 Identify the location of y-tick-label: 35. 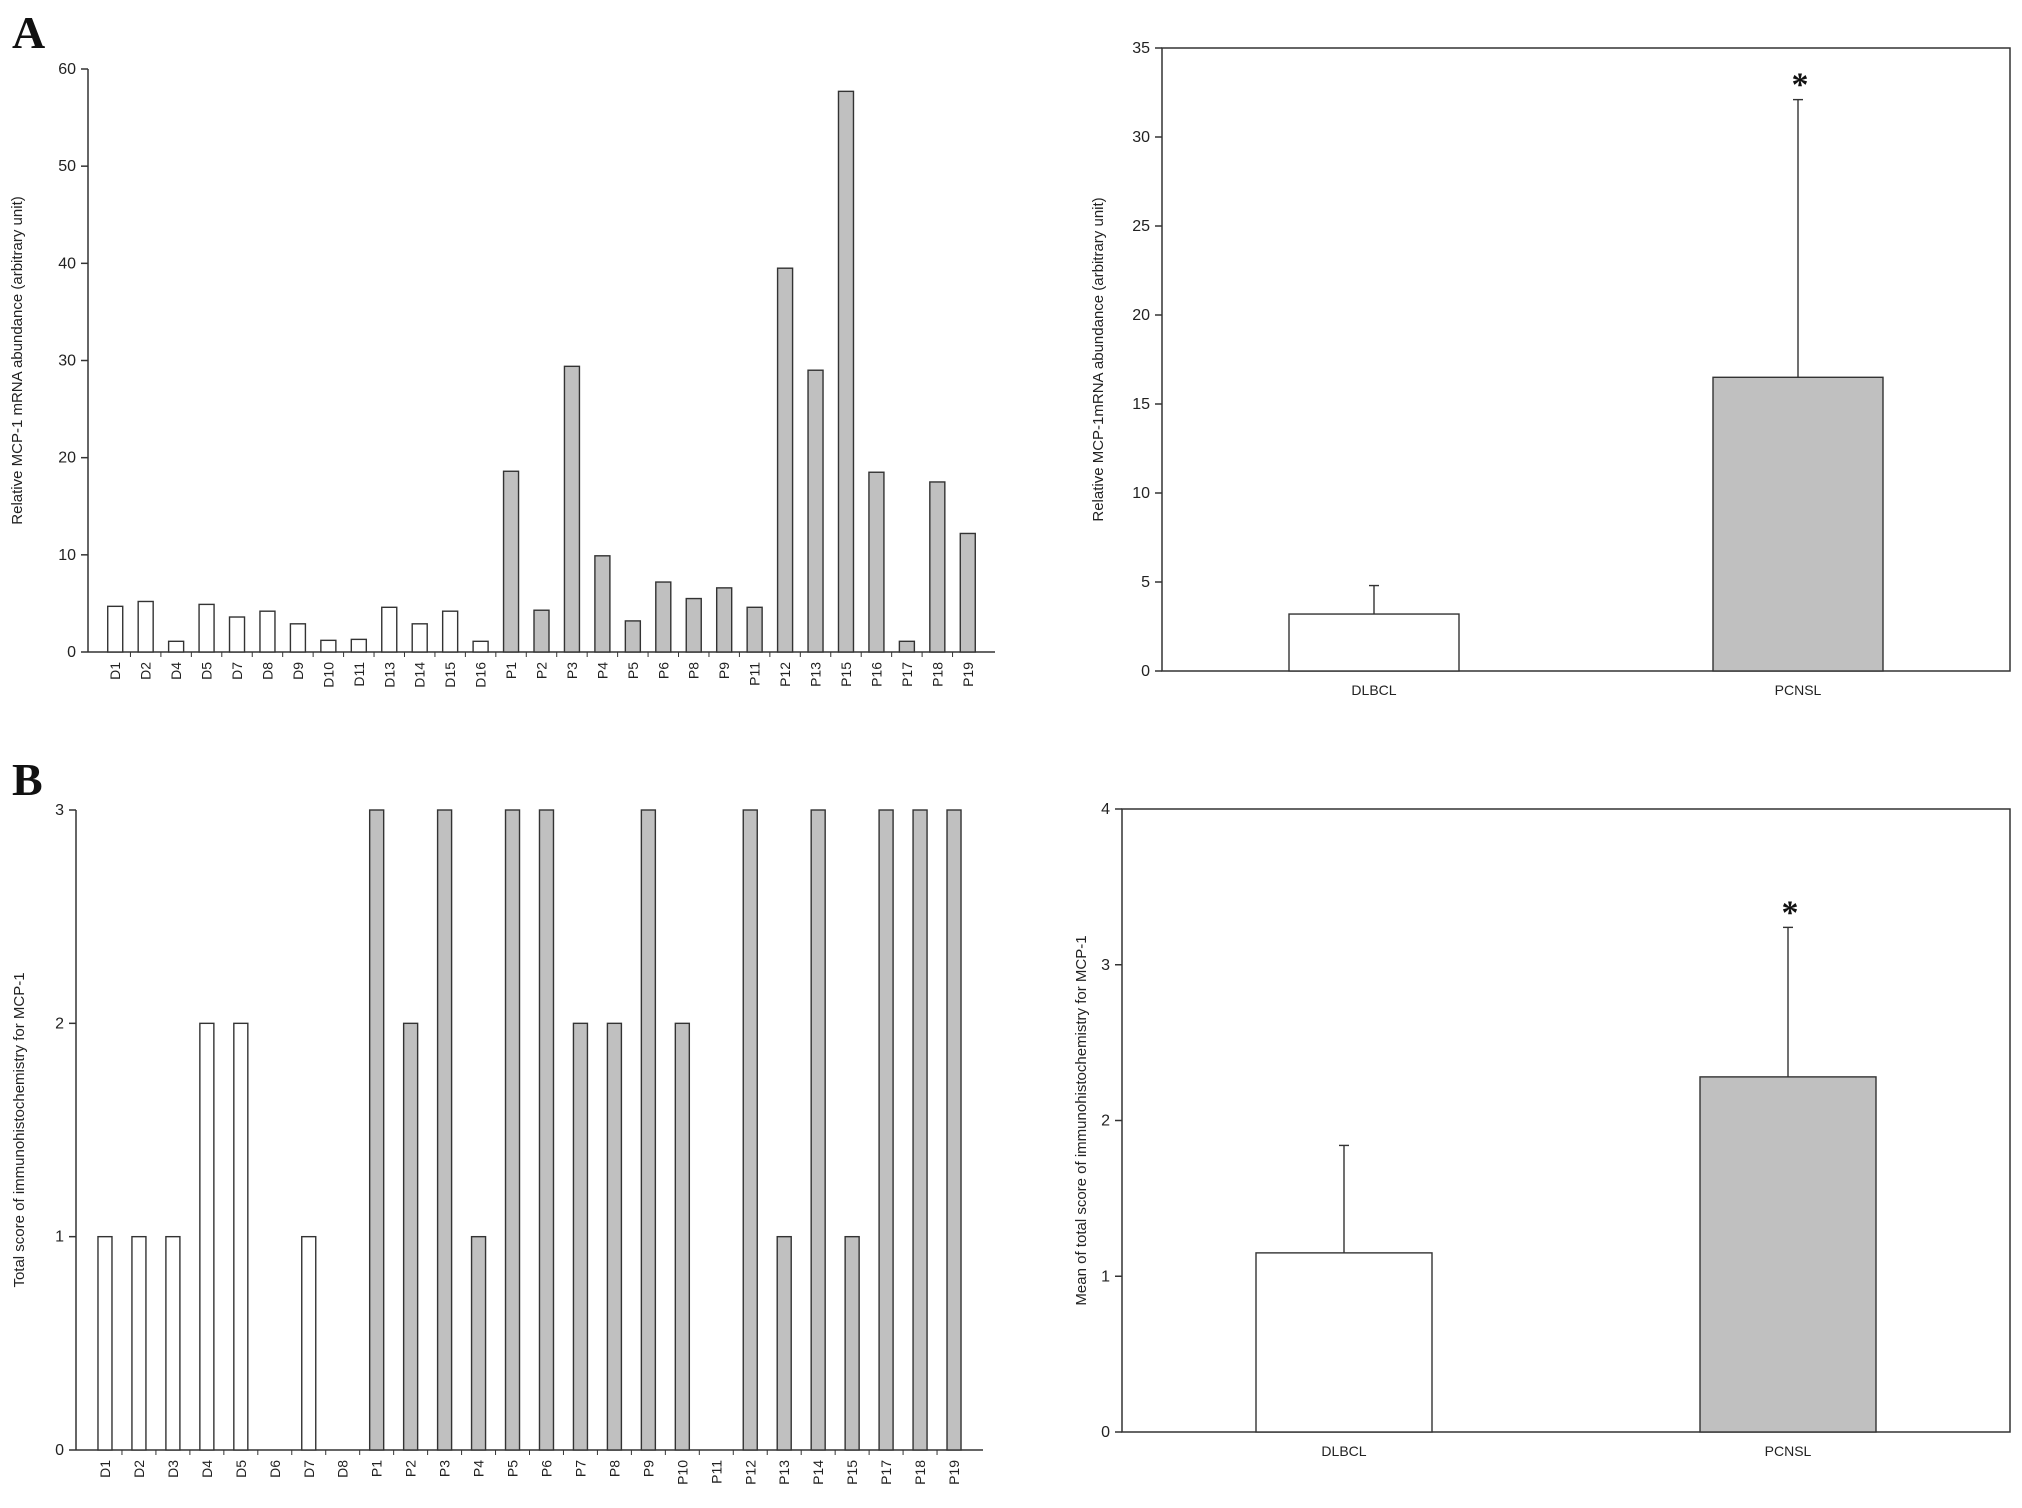
(1141, 48).